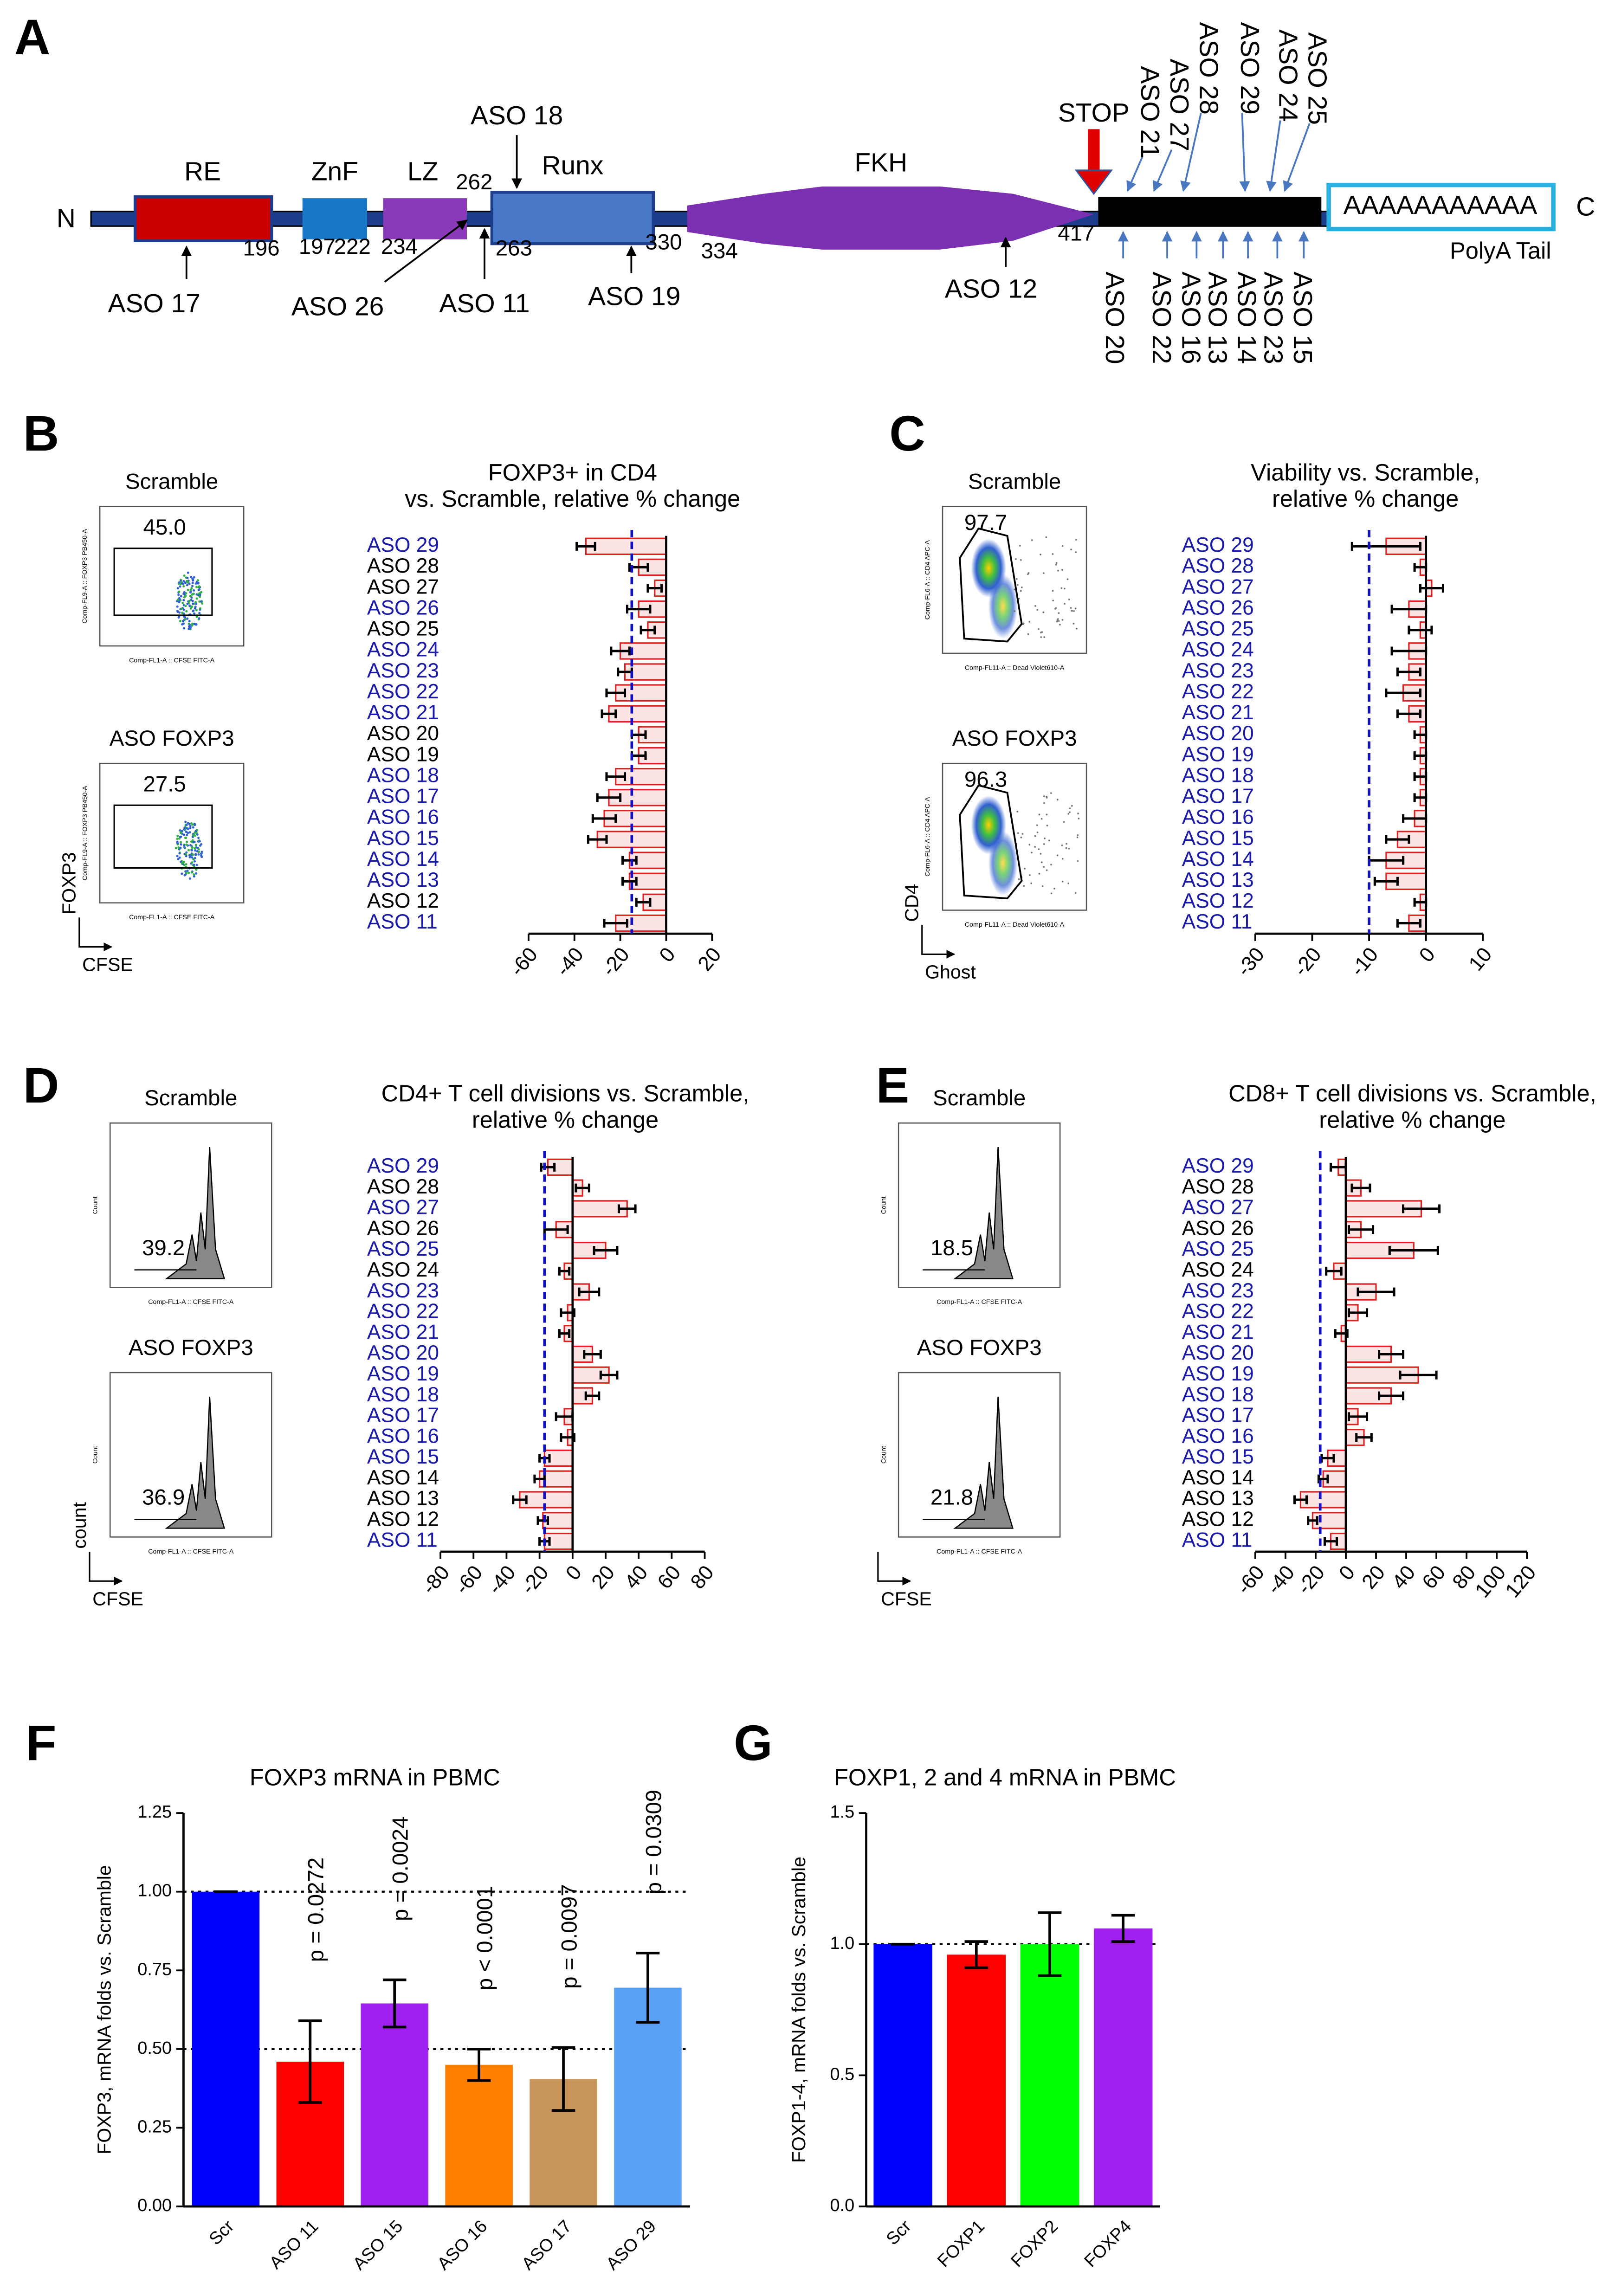 The image size is (1615, 2296). Describe the element at coordinates (403, 754) in the screenshot. I see `category-label: ASO 19` at that location.